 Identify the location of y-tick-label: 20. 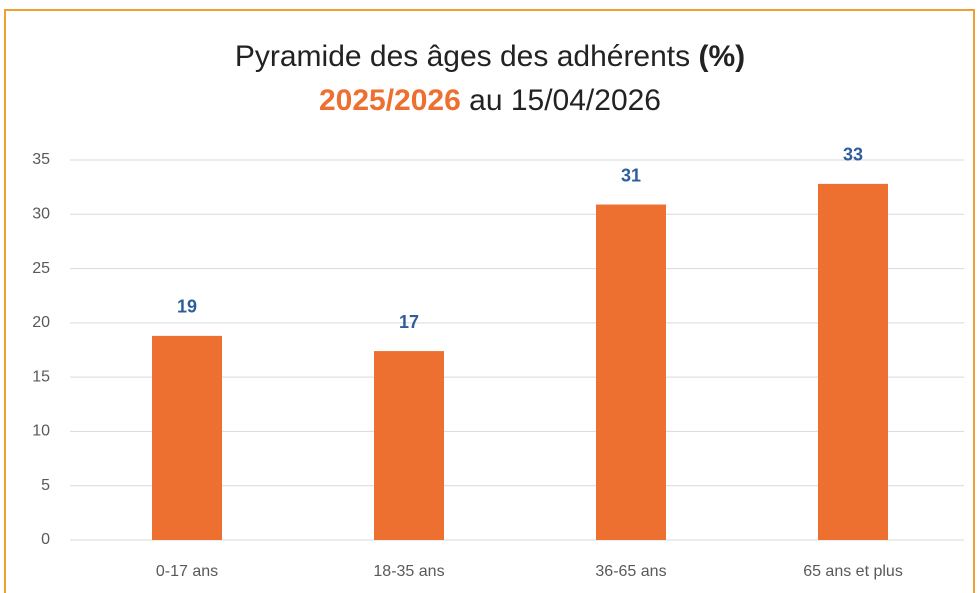
(41, 322).